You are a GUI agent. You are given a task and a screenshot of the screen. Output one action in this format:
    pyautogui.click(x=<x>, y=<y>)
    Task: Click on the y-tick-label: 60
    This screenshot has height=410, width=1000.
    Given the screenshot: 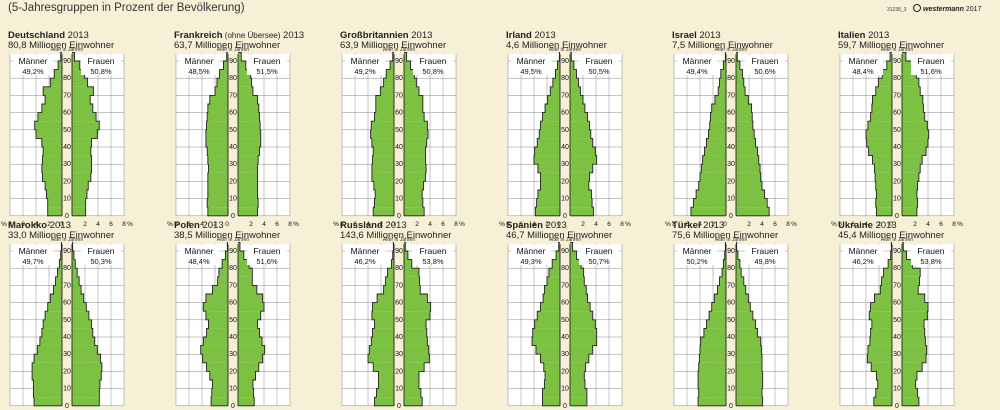 What is the action you would take?
    pyautogui.click(x=731, y=113)
    